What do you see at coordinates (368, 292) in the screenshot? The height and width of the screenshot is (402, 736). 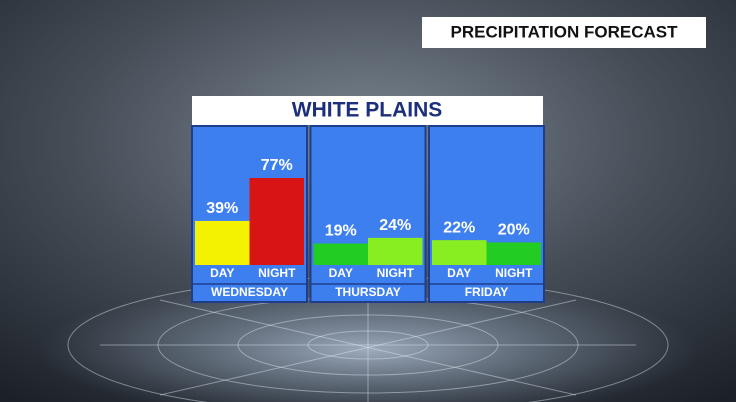 I see `day-label: THURSDAY` at bounding box center [368, 292].